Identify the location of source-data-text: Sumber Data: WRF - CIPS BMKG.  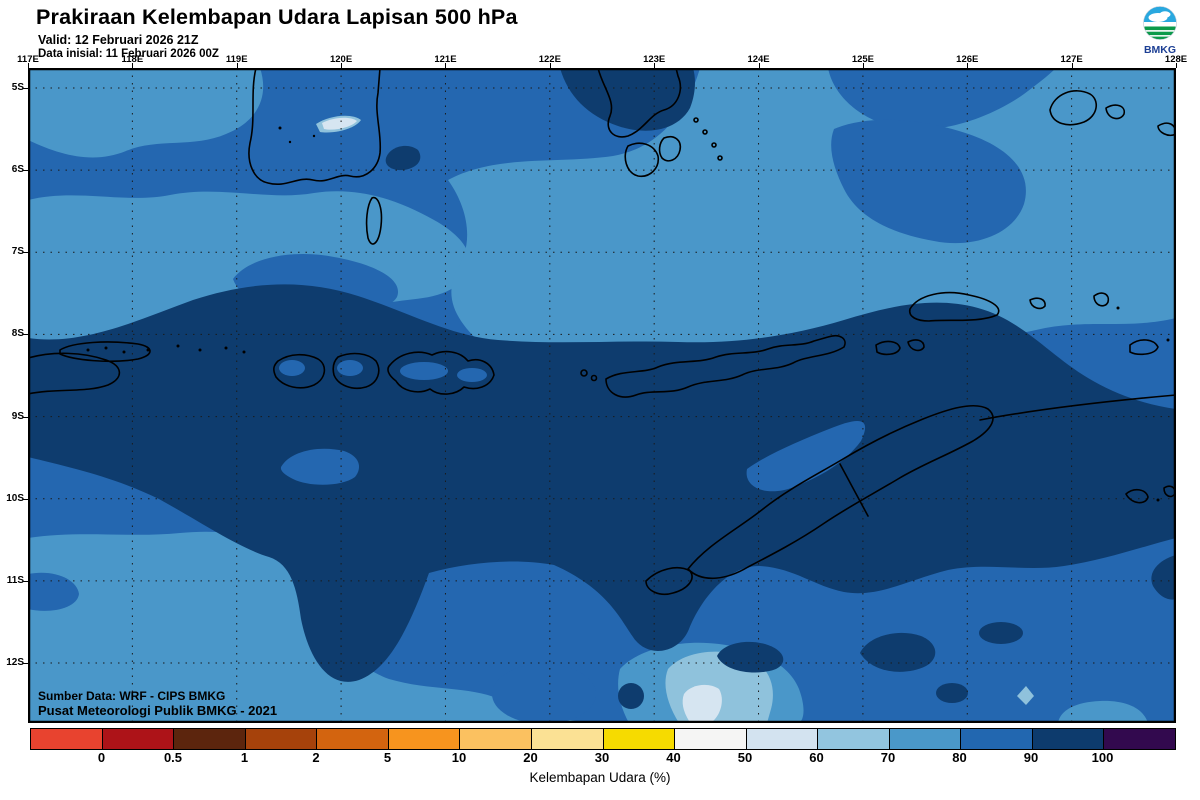
(132, 696).